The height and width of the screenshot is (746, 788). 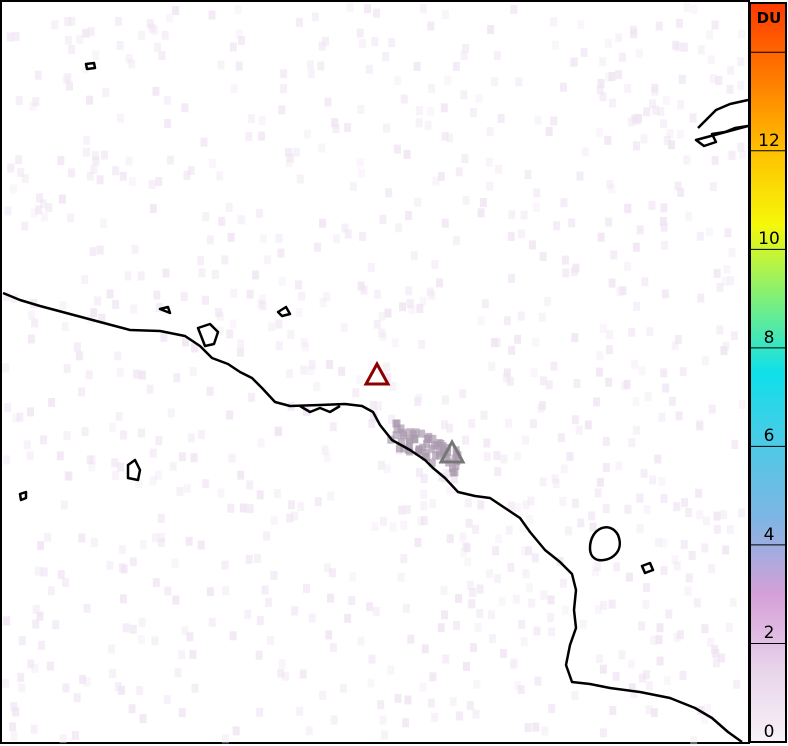 I want to click on plume-pixel, so click(x=404, y=435).